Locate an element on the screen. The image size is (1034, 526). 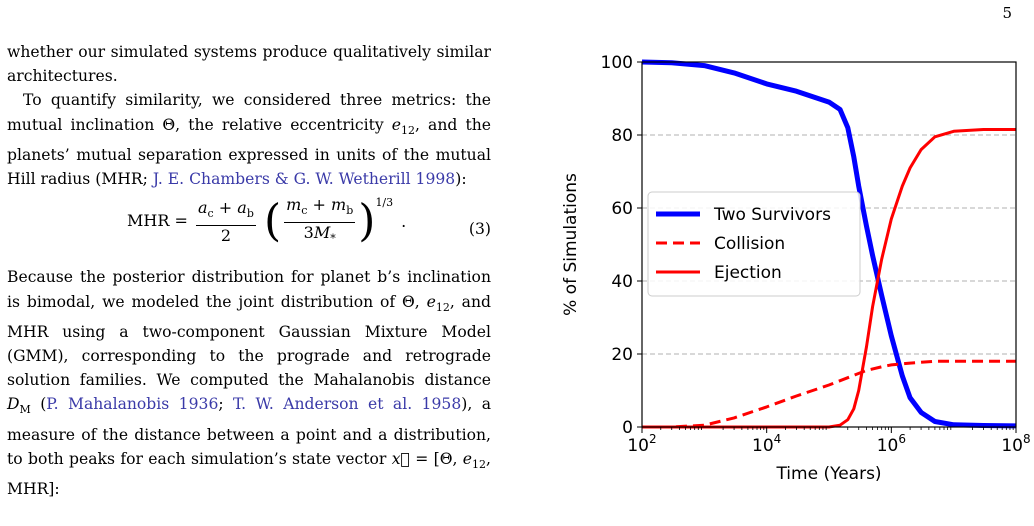
x-tick-label: 10⁴ is located at coordinates (766, 444).